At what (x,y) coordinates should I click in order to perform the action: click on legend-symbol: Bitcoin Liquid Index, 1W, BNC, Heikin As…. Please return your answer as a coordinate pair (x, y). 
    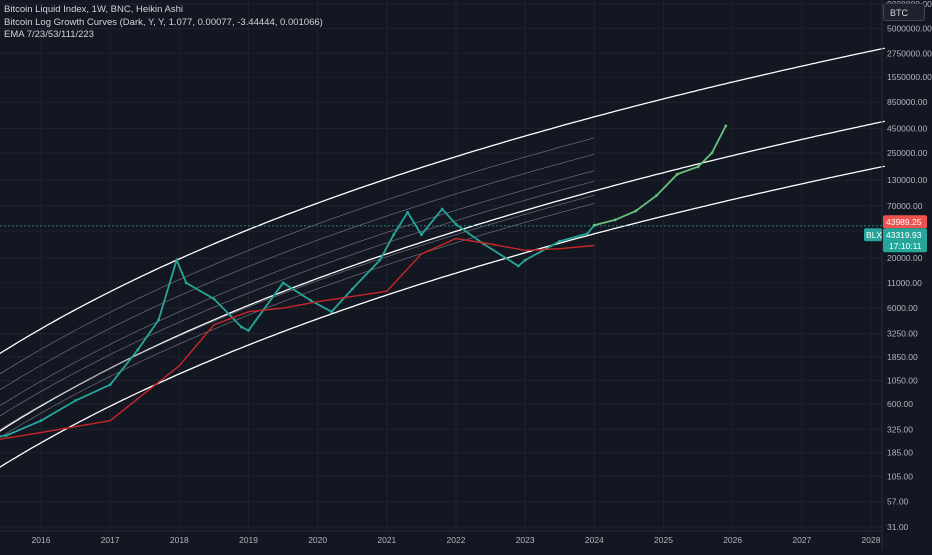
    Looking at the image, I should click on (94, 9).